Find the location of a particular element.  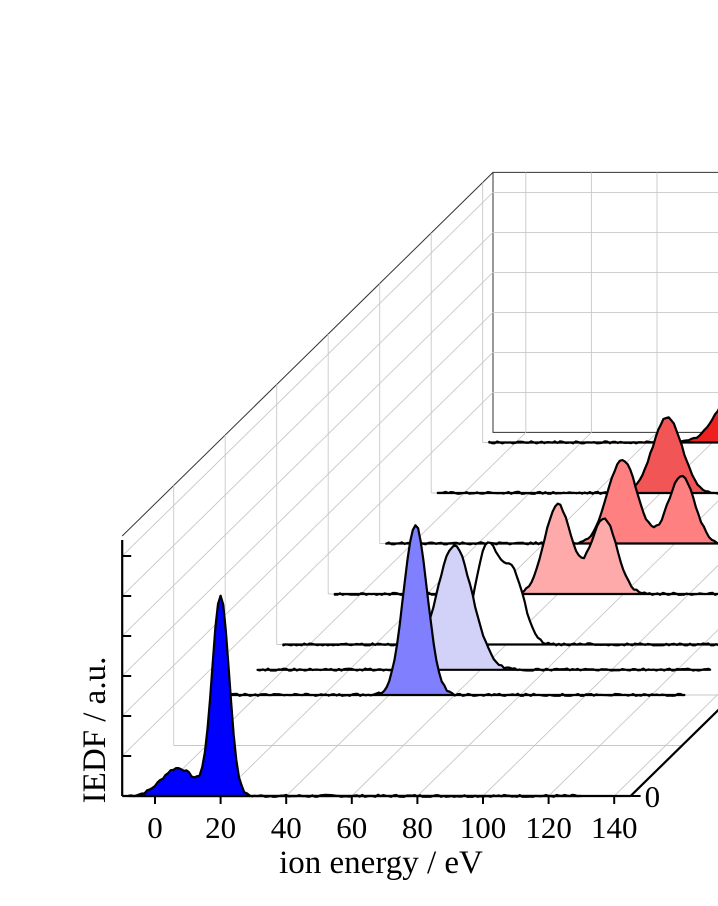

x-tick-label: 100 is located at coordinates (483, 827).